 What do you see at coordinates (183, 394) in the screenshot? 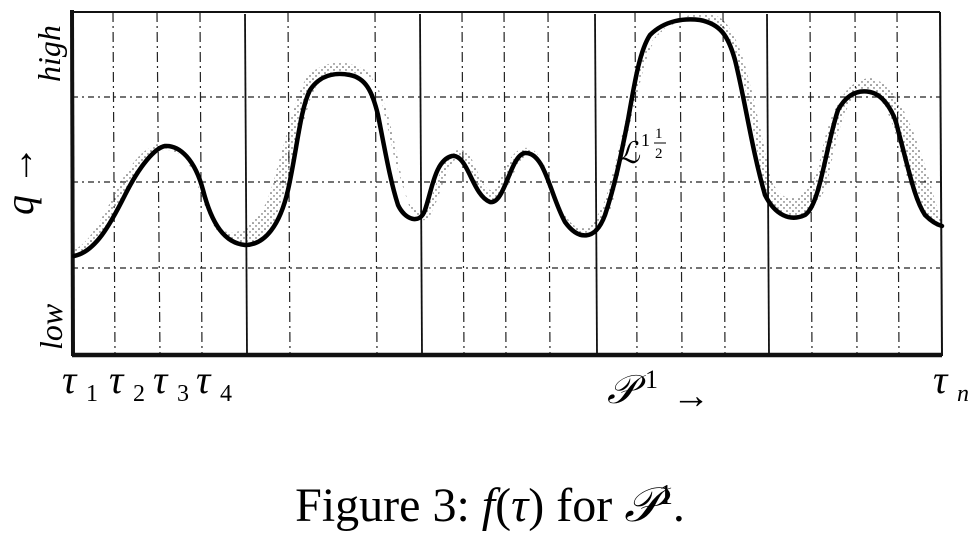
I see `x-tick-tau3-sub: 3` at bounding box center [183, 394].